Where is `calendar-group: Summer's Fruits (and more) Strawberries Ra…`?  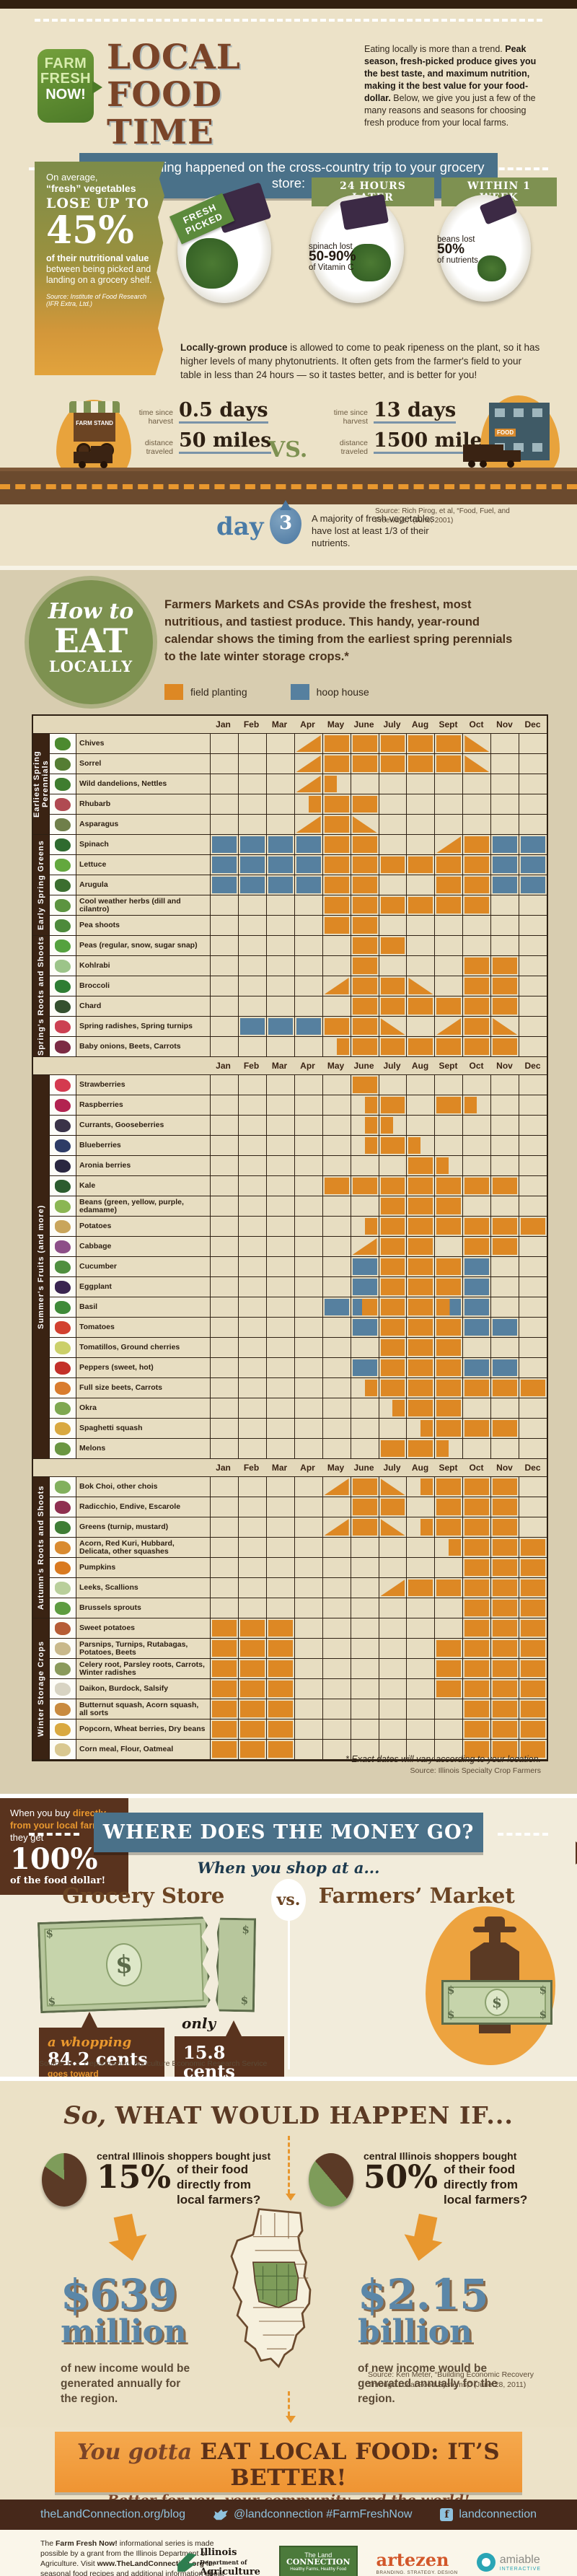
calendar-group: Summer's Fruits (and more) Strawberries Ra… is located at coordinates (290, 1267).